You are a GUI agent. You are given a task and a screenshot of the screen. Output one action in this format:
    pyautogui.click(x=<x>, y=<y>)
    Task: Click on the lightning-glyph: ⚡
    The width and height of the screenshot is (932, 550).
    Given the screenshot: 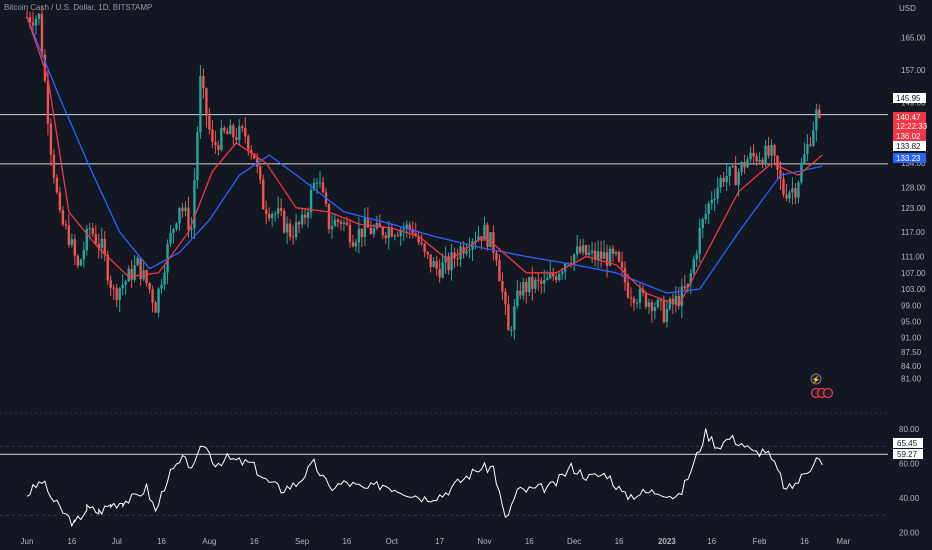 What is the action you would take?
    pyautogui.click(x=816, y=379)
    